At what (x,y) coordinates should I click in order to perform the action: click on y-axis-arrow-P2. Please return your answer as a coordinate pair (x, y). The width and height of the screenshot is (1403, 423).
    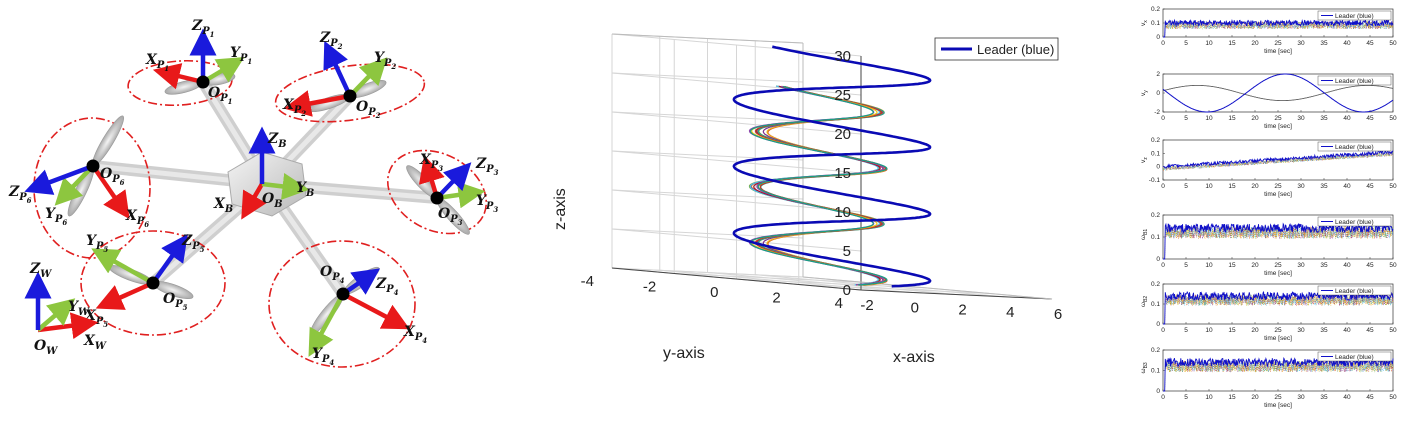
    Looking at the image, I should click on (368, 77).